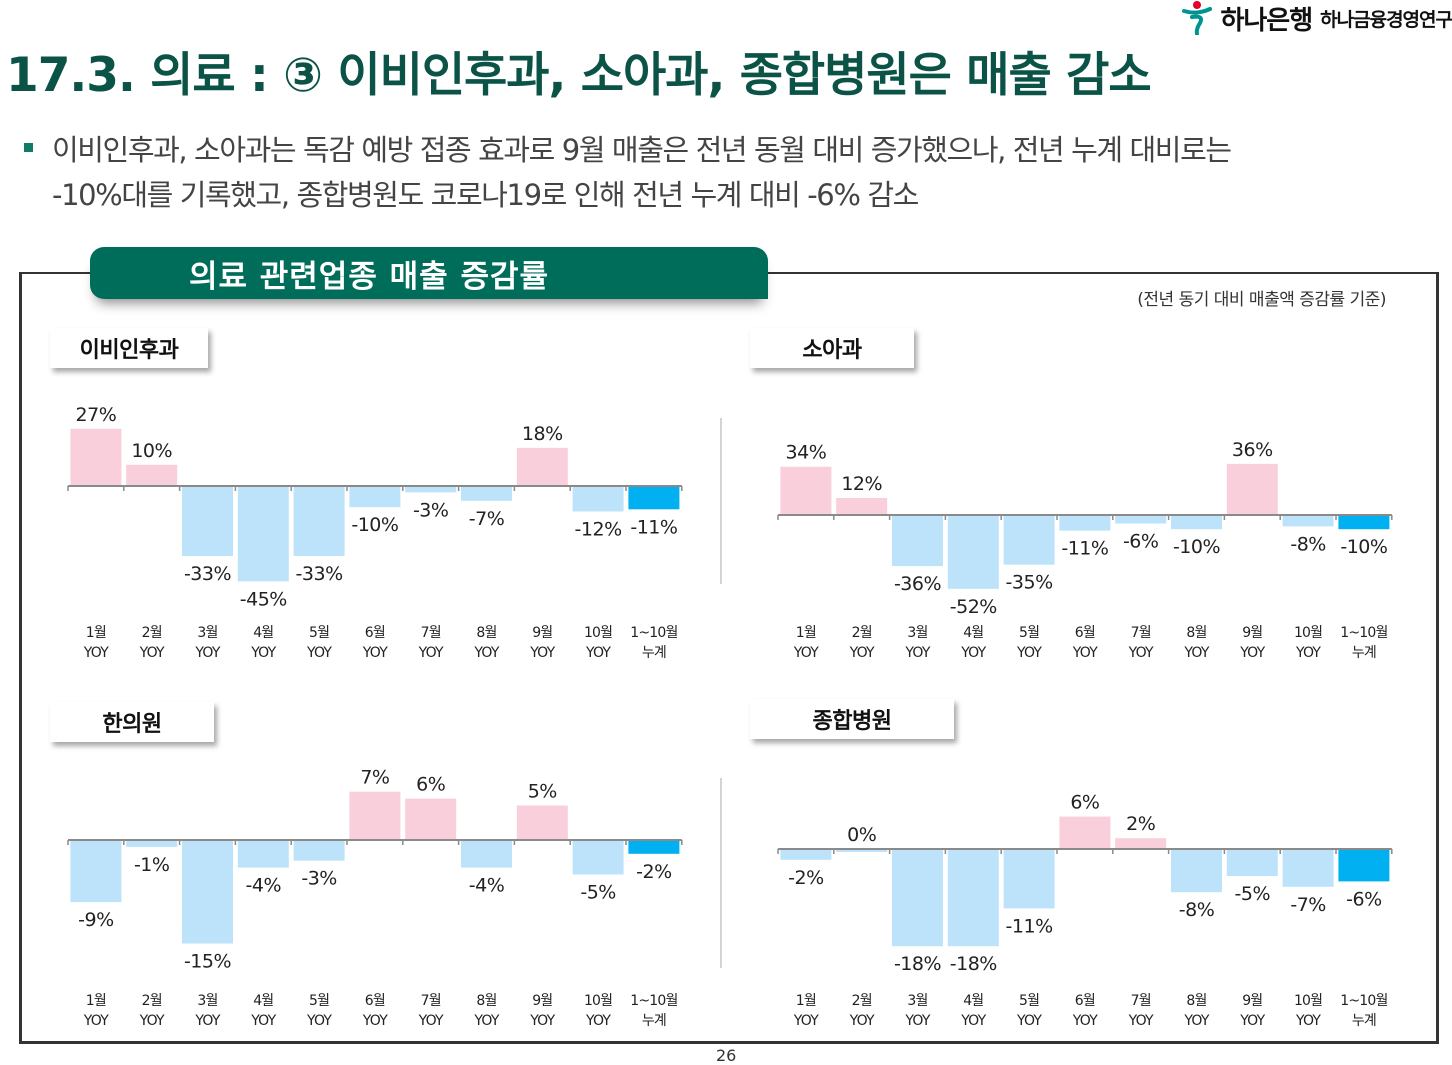  I want to click on data-label-5: -35%, so click(1029, 583).